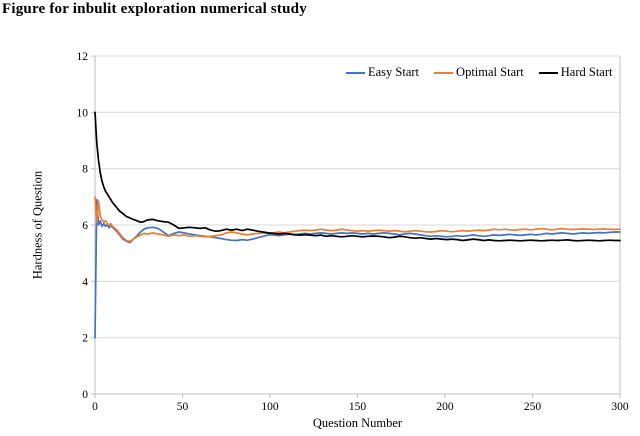 This screenshot has width=640, height=436. I want to click on y-tick-label-4: 4, so click(85, 282).